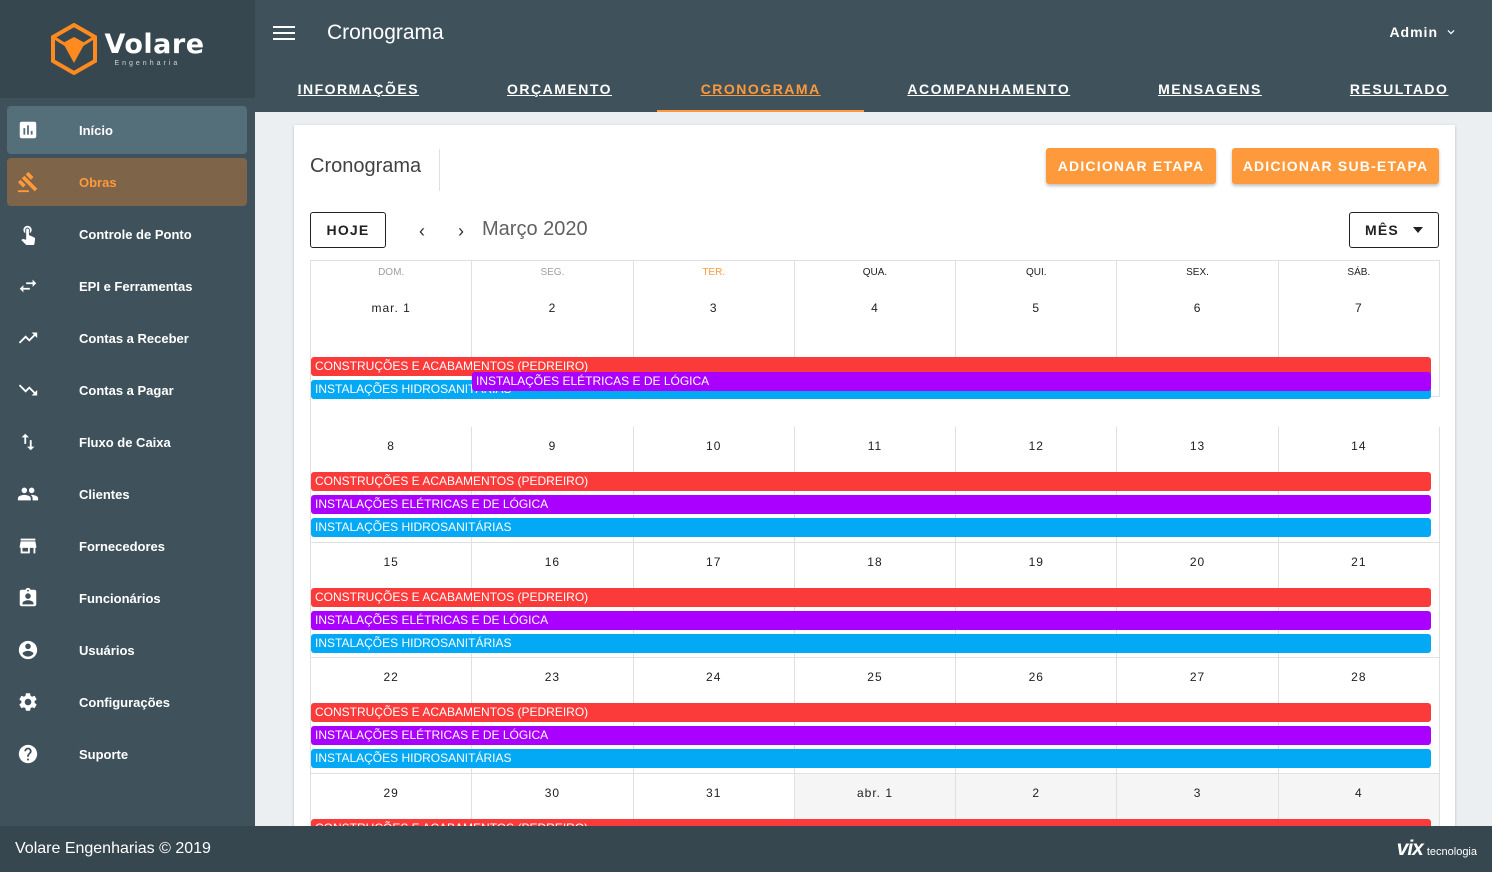 The image size is (1492, 872). I want to click on day-number: 9, so click(552, 446).